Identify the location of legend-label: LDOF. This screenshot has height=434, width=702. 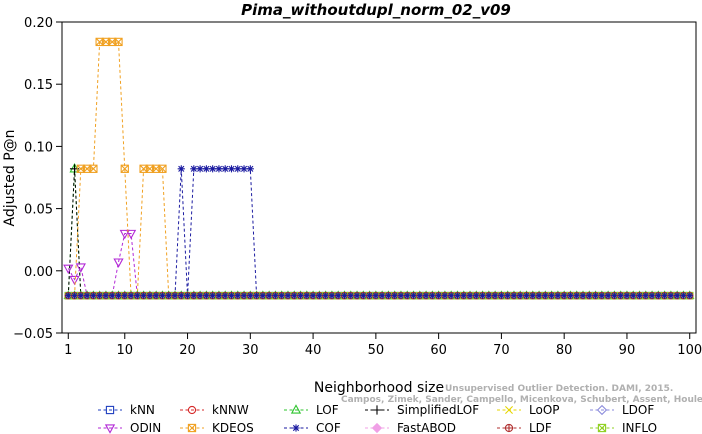
(638, 410).